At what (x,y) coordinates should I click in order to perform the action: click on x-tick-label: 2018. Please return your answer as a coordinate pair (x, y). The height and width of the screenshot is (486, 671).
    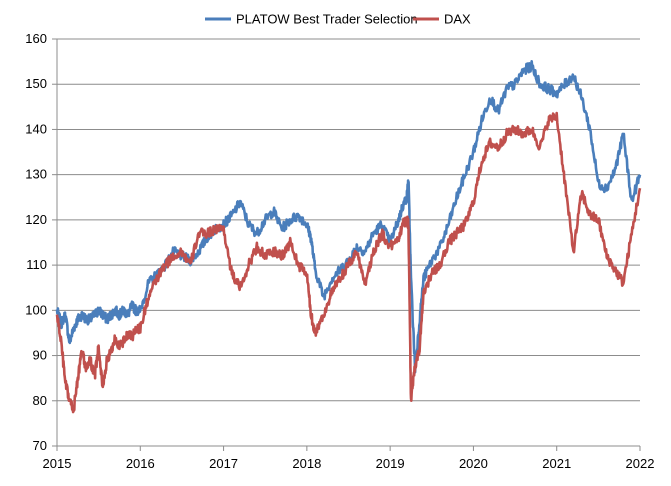
    Looking at the image, I should click on (306, 463).